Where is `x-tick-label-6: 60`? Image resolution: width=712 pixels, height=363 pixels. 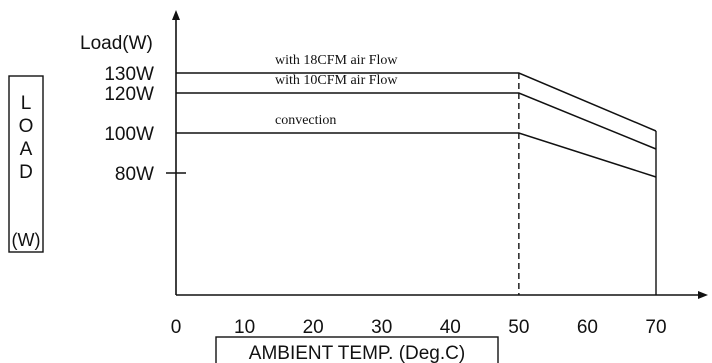
x-tick-label-6: 60 is located at coordinates (587, 327).